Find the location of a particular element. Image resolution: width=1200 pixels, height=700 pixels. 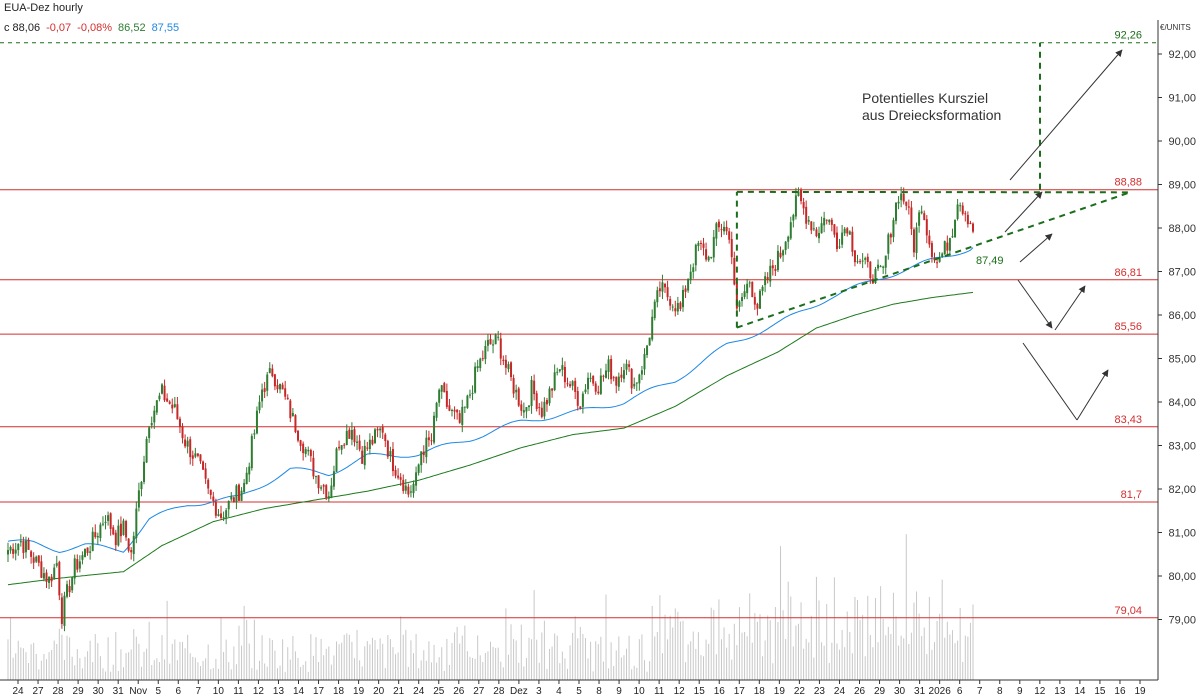

x-tick-label: 9 is located at coordinates (1020, 691).